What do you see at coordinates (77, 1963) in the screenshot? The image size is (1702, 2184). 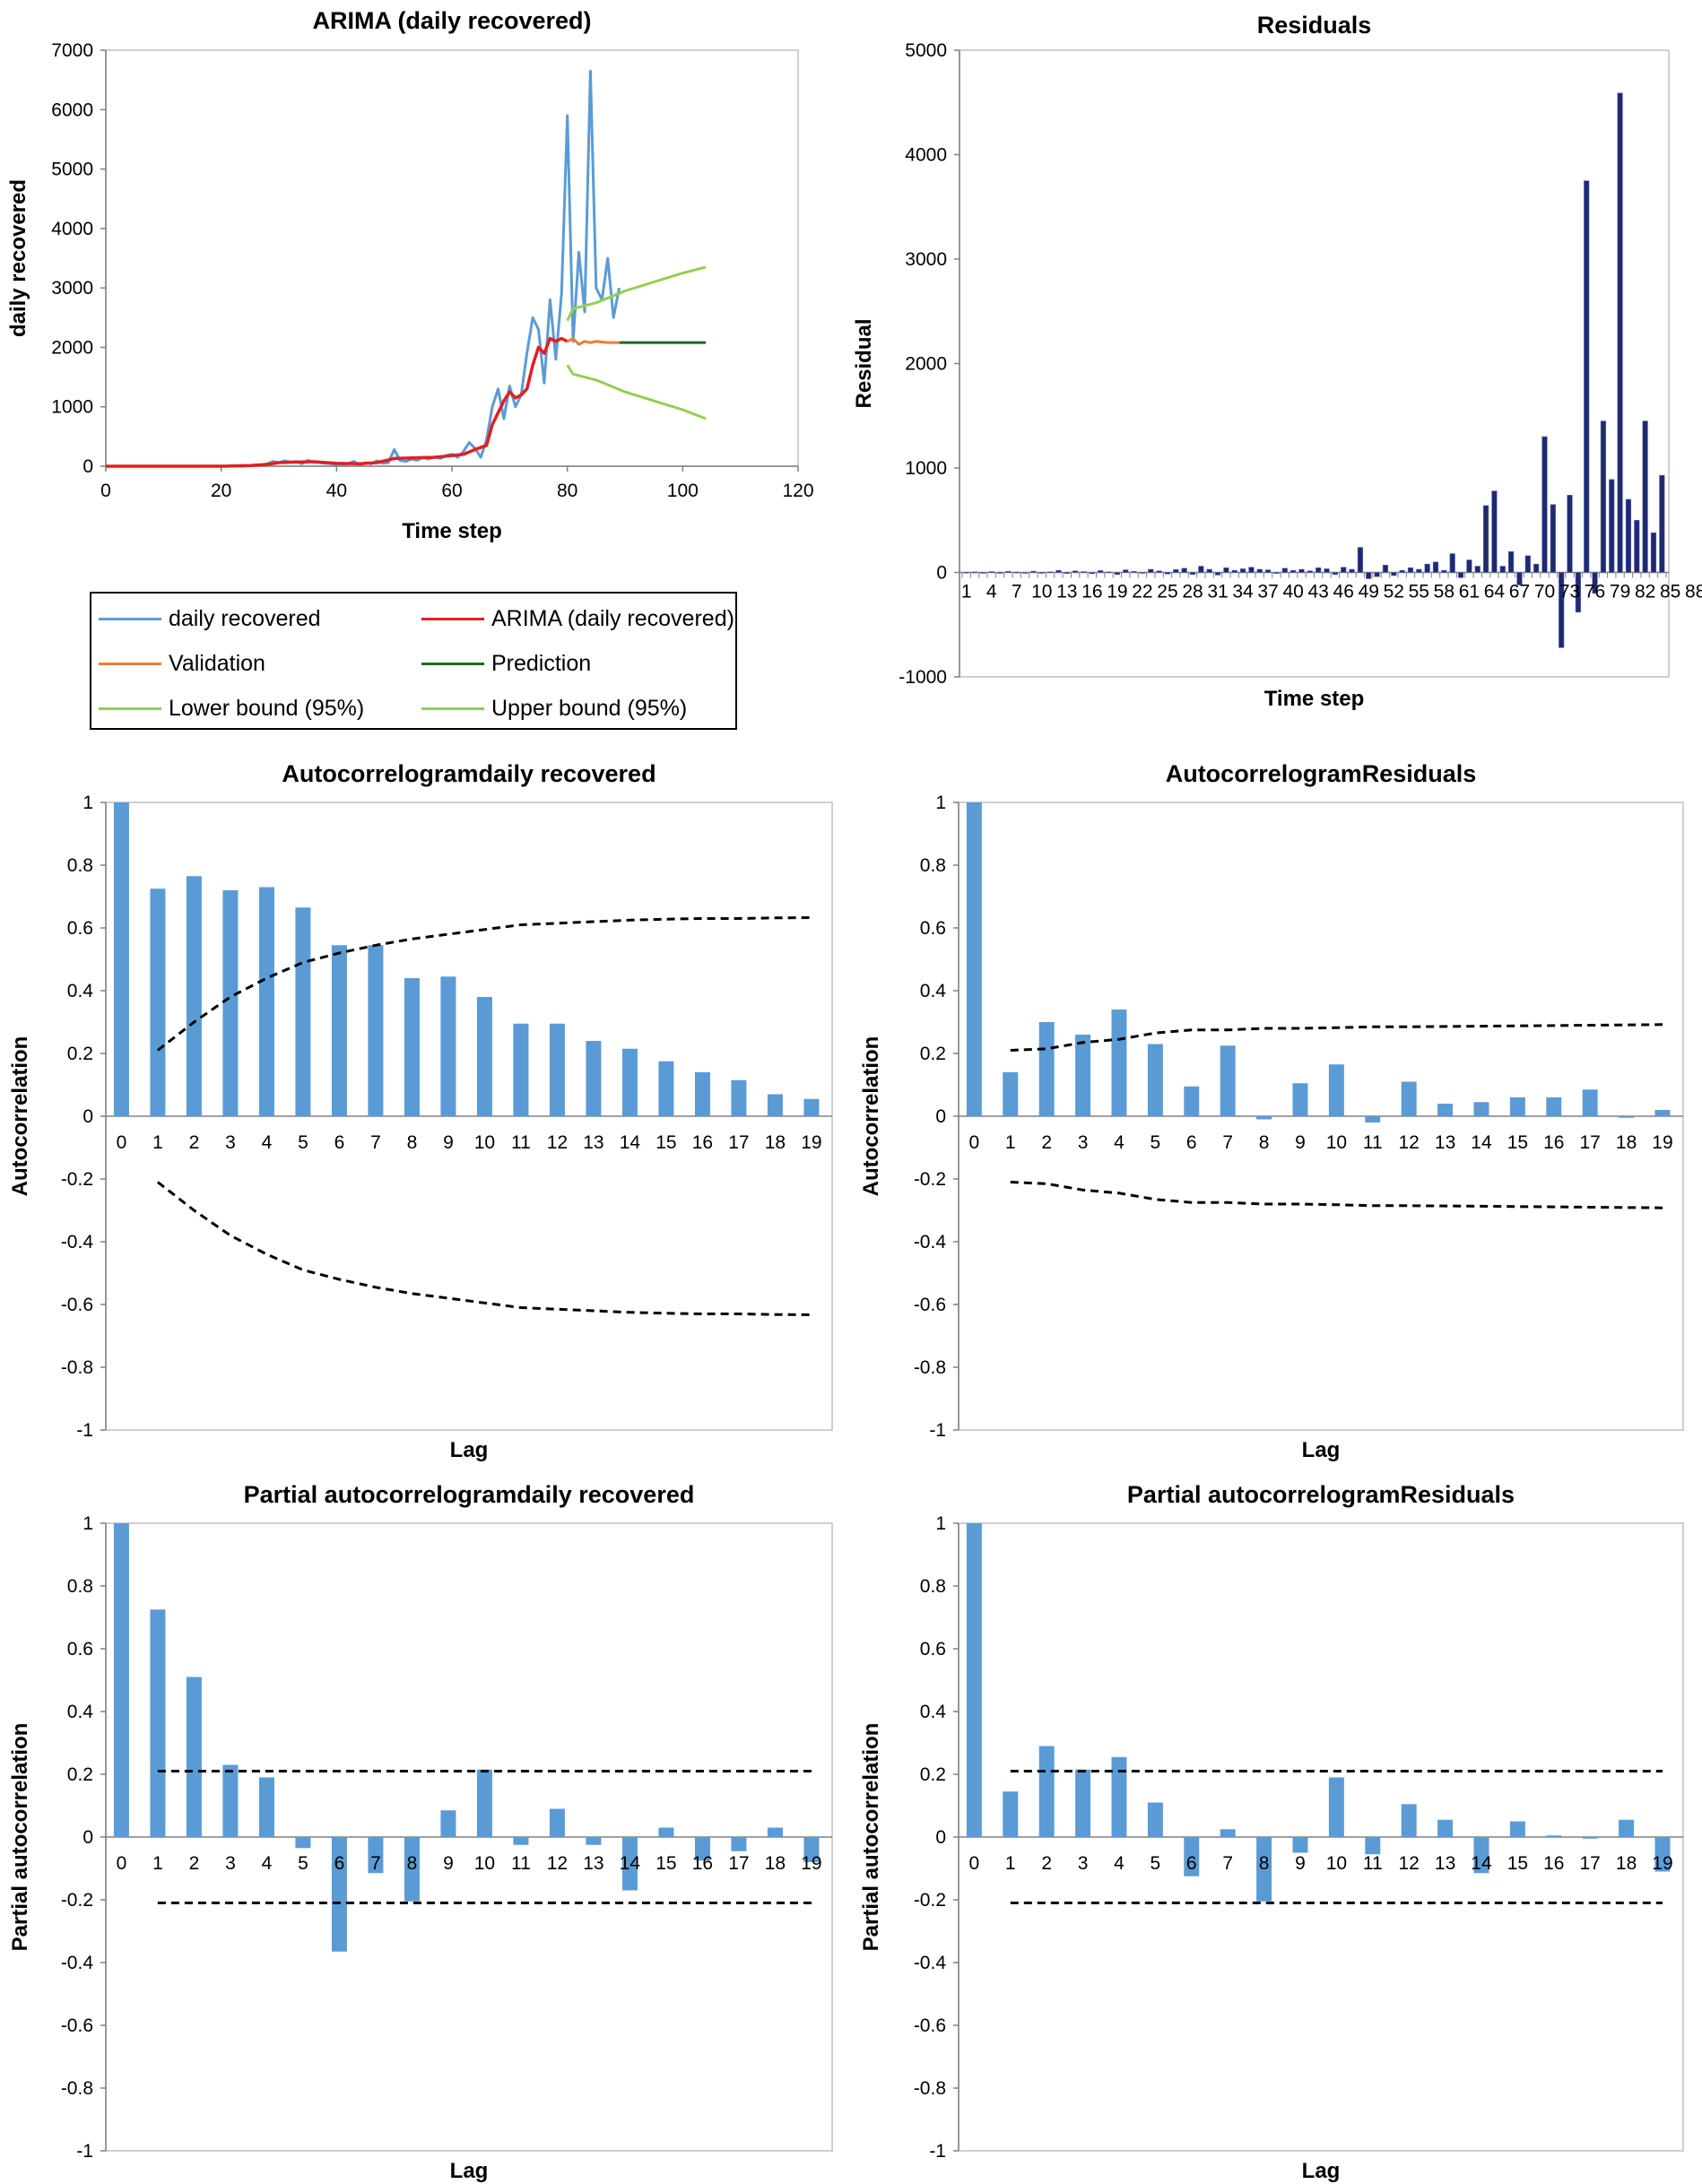 I see `y-tick-label: -0.4` at bounding box center [77, 1963].